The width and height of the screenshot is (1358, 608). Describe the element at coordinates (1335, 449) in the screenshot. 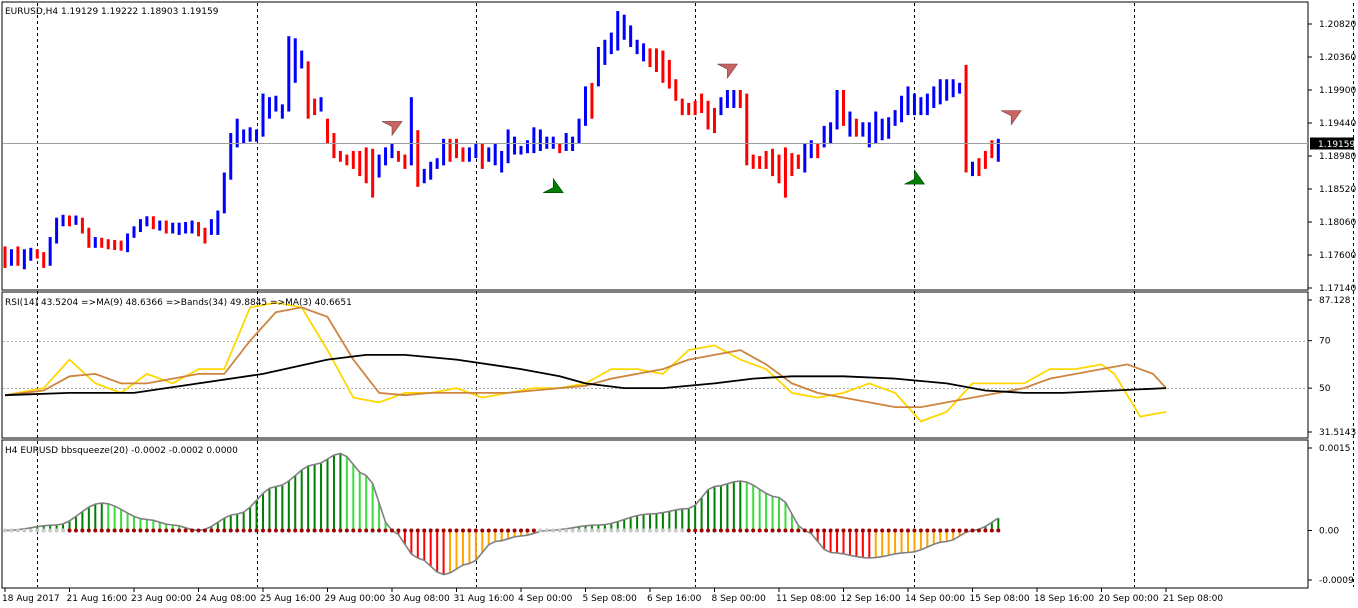

I see `bb-tick-label-0: 0.0015` at that location.